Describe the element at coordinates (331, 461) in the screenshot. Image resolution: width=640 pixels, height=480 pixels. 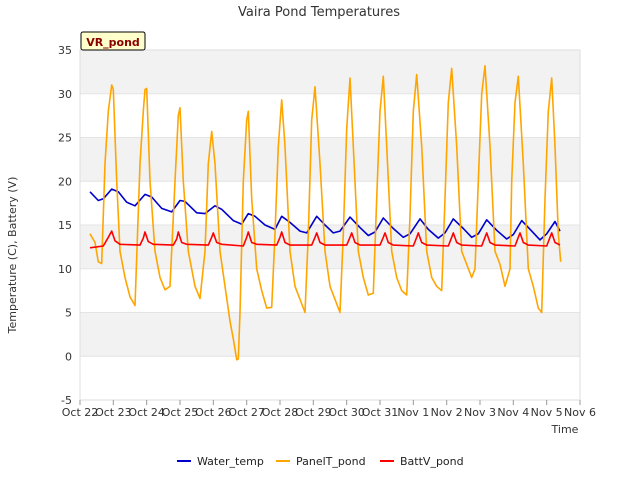
I see `legend-label: PanelT_pond` at that location.